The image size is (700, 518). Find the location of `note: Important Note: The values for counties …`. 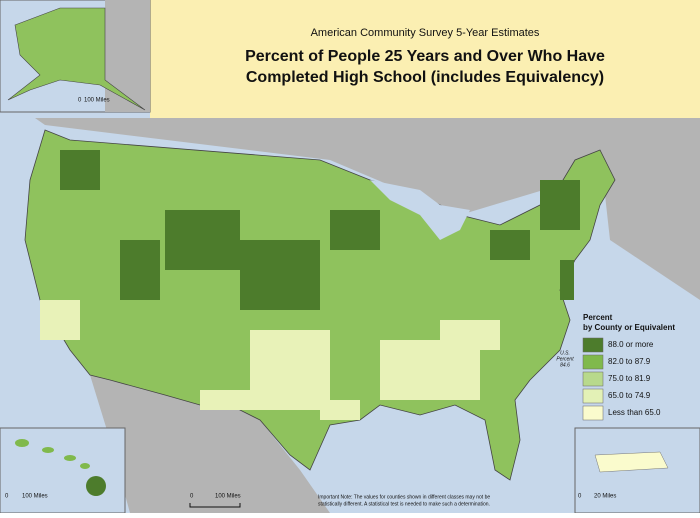

note: Important Note: The values for counties … is located at coordinates (404, 497).